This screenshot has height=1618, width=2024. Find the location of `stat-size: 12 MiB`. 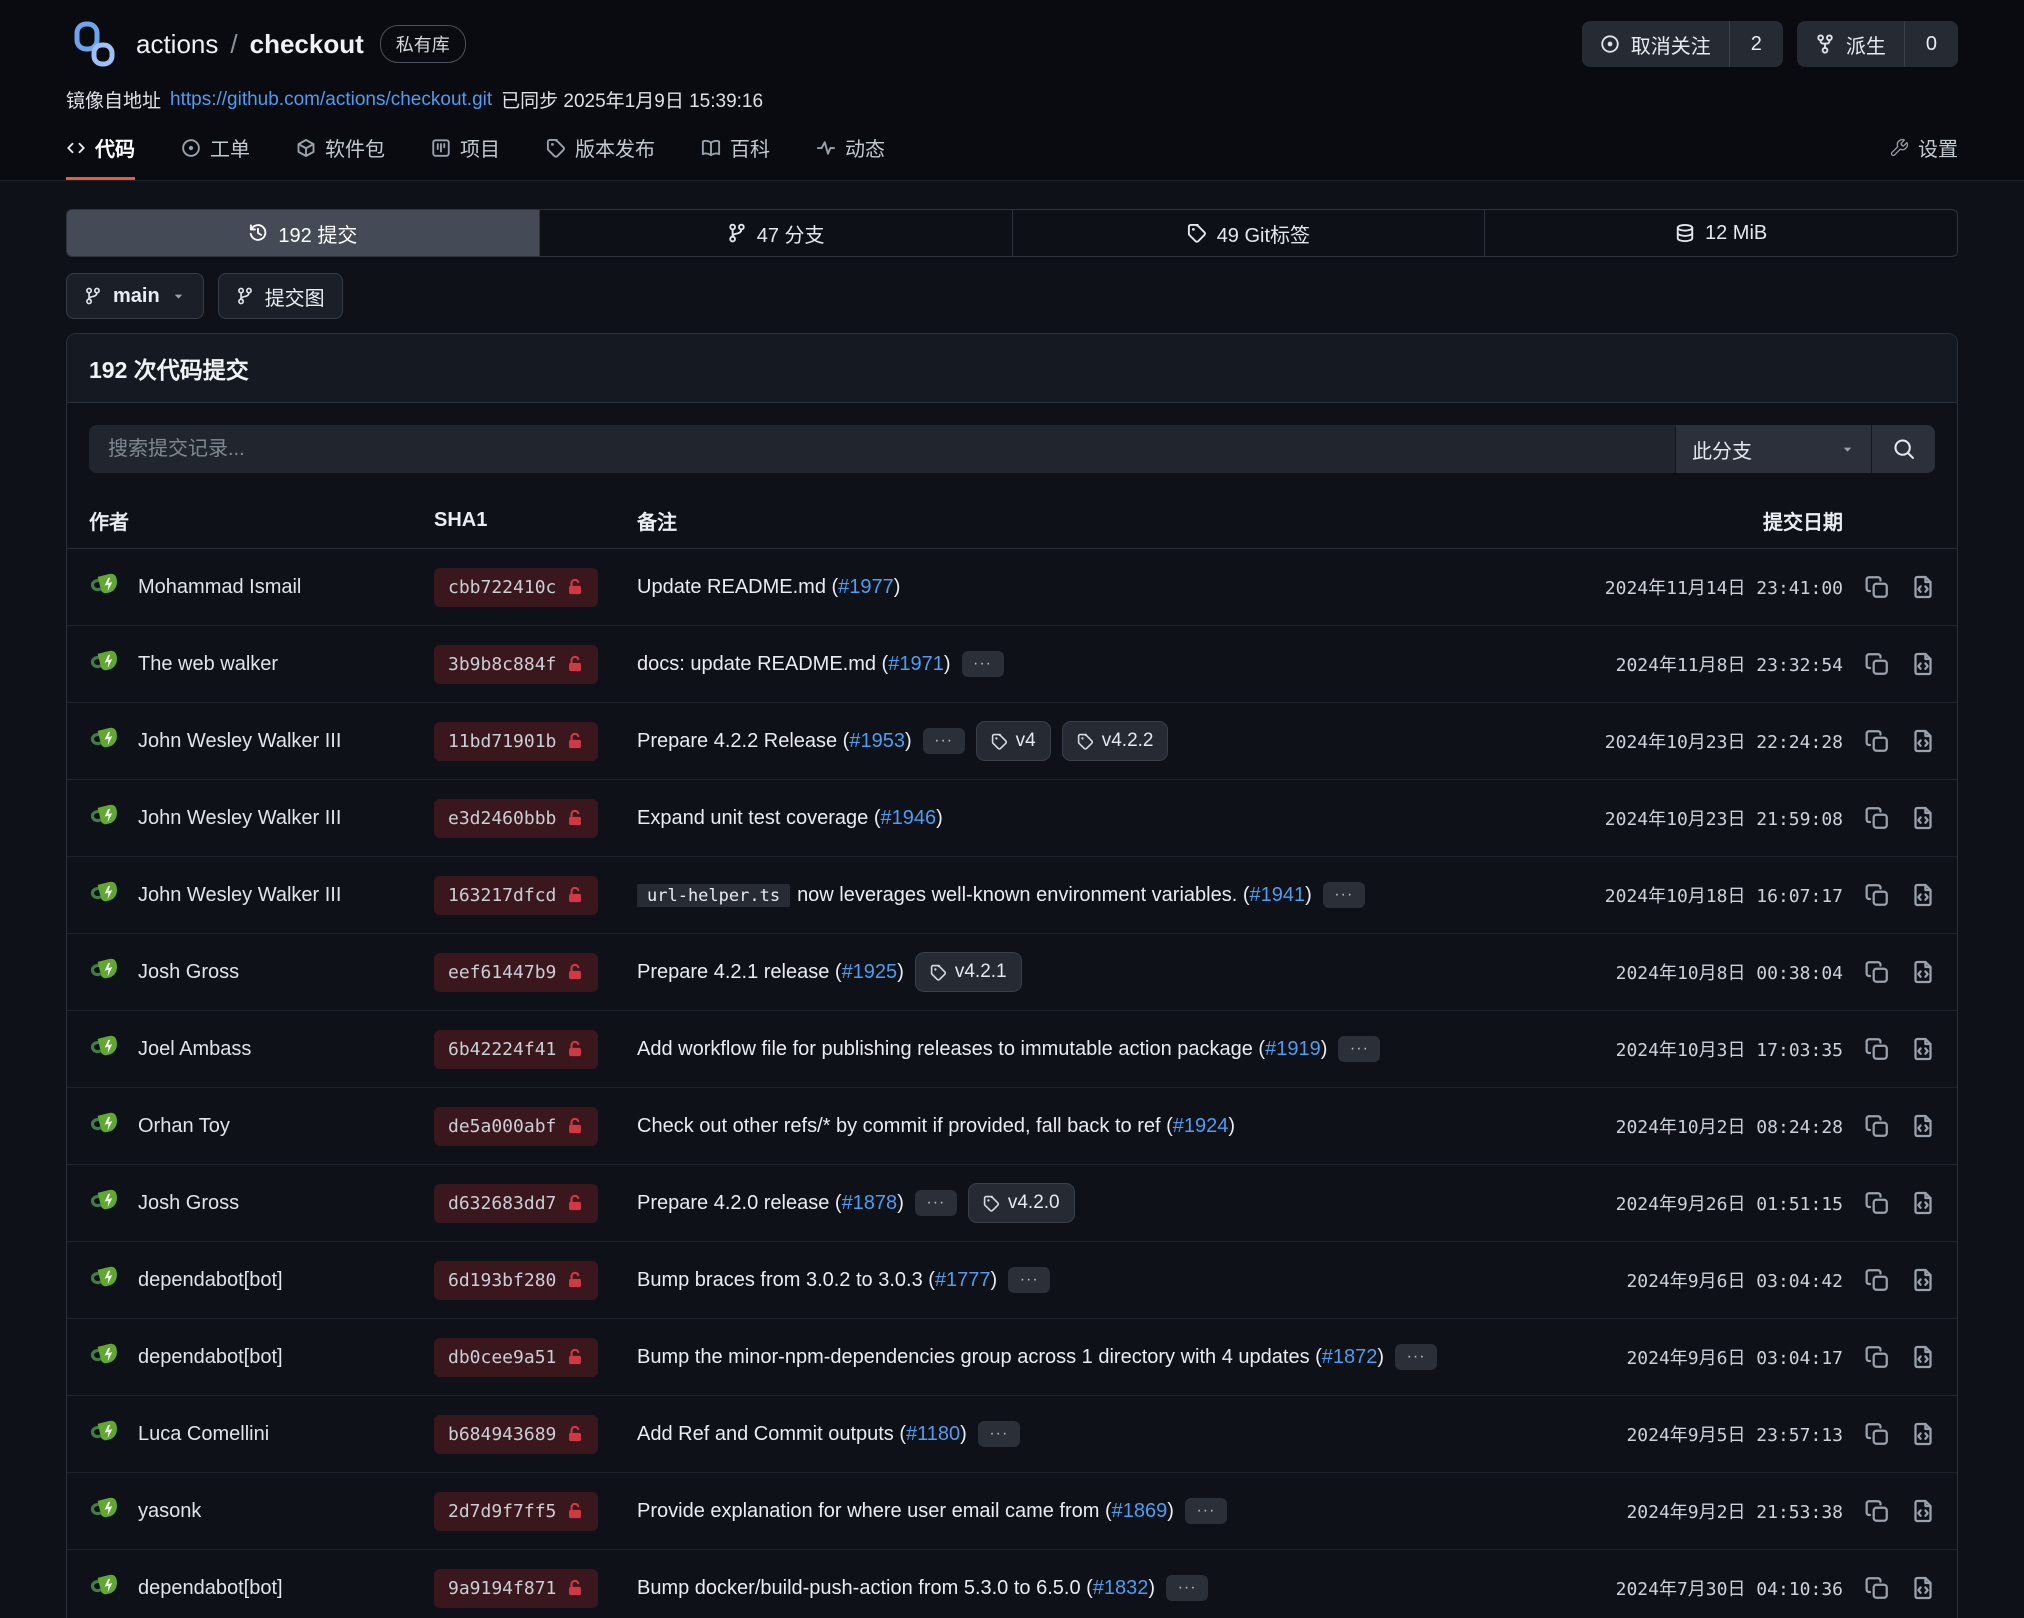

stat-size: 12 MiB is located at coordinates (1720, 233).